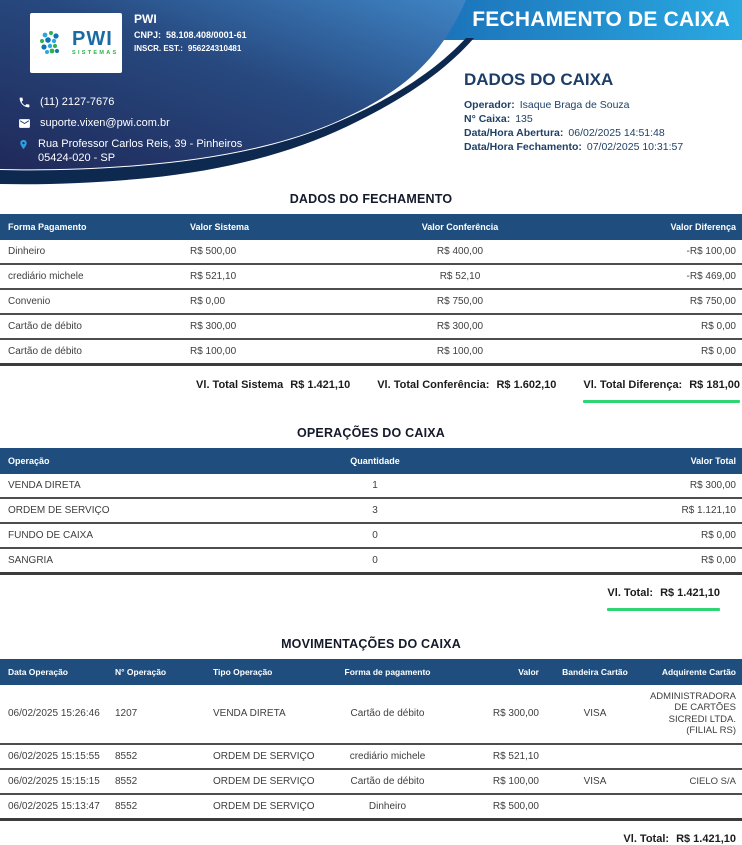  I want to click on table-row: ORDEM DE SERVIÇO 3 R$ 1.121,10, so click(371, 511).